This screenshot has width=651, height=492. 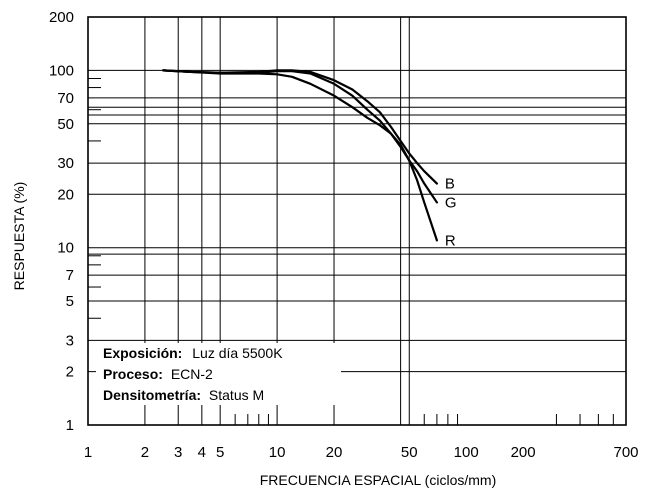 I want to click on y-tick-label: 3, so click(x=70, y=340).